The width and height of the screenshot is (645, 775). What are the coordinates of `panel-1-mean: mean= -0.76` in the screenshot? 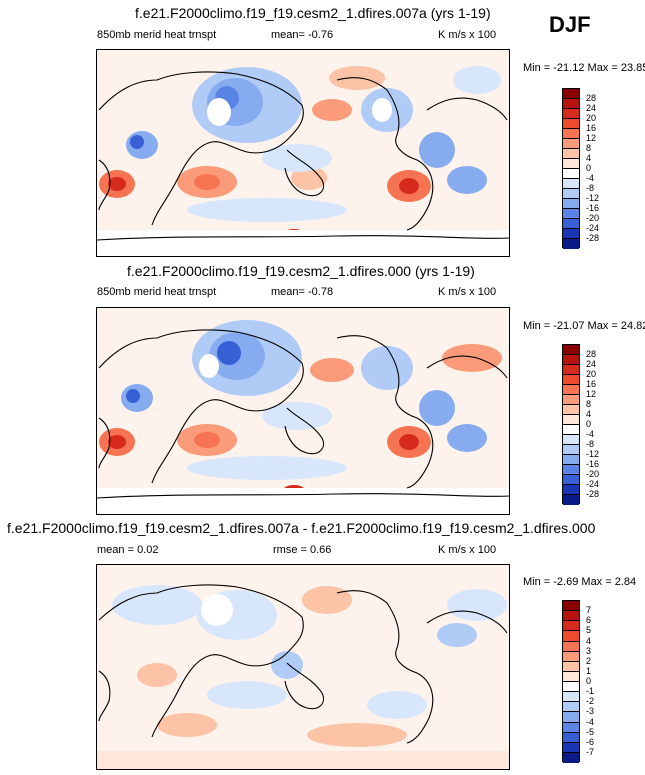 It's located at (302, 35).